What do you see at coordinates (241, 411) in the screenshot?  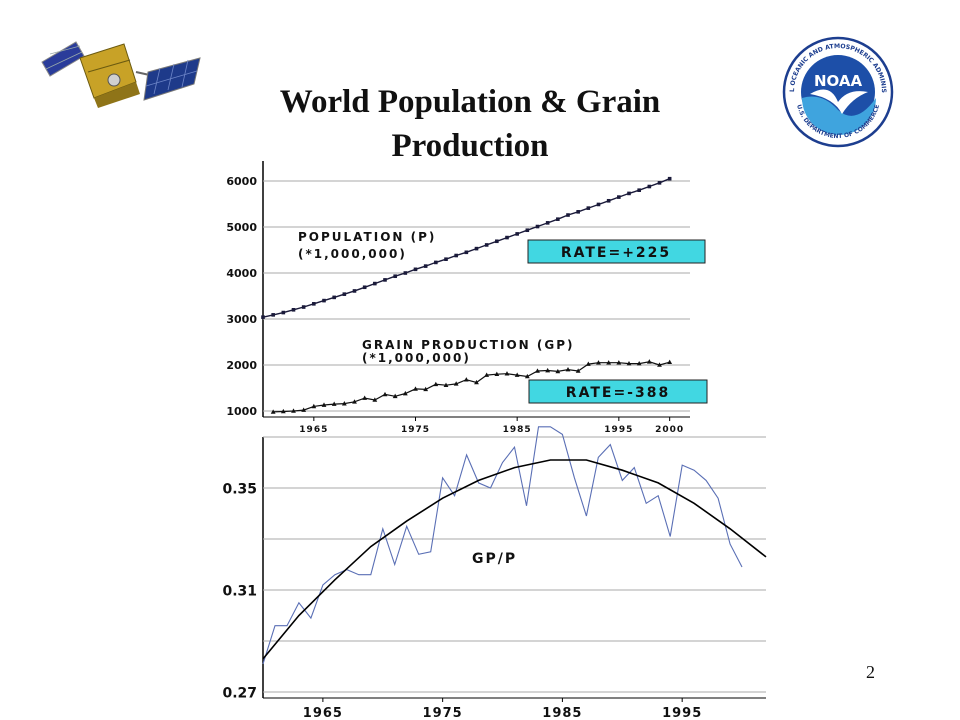 I see `top-chart-y-tick-label: 1000` at bounding box center [241, 411].